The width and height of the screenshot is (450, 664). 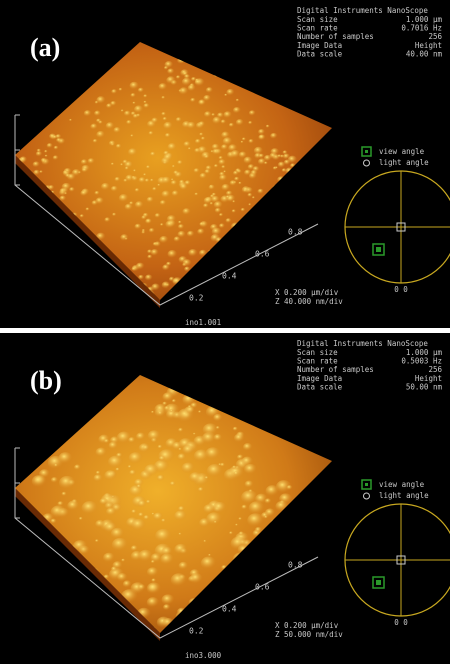 I want to click on header-key: Scan size, so click(x=317, y=352).